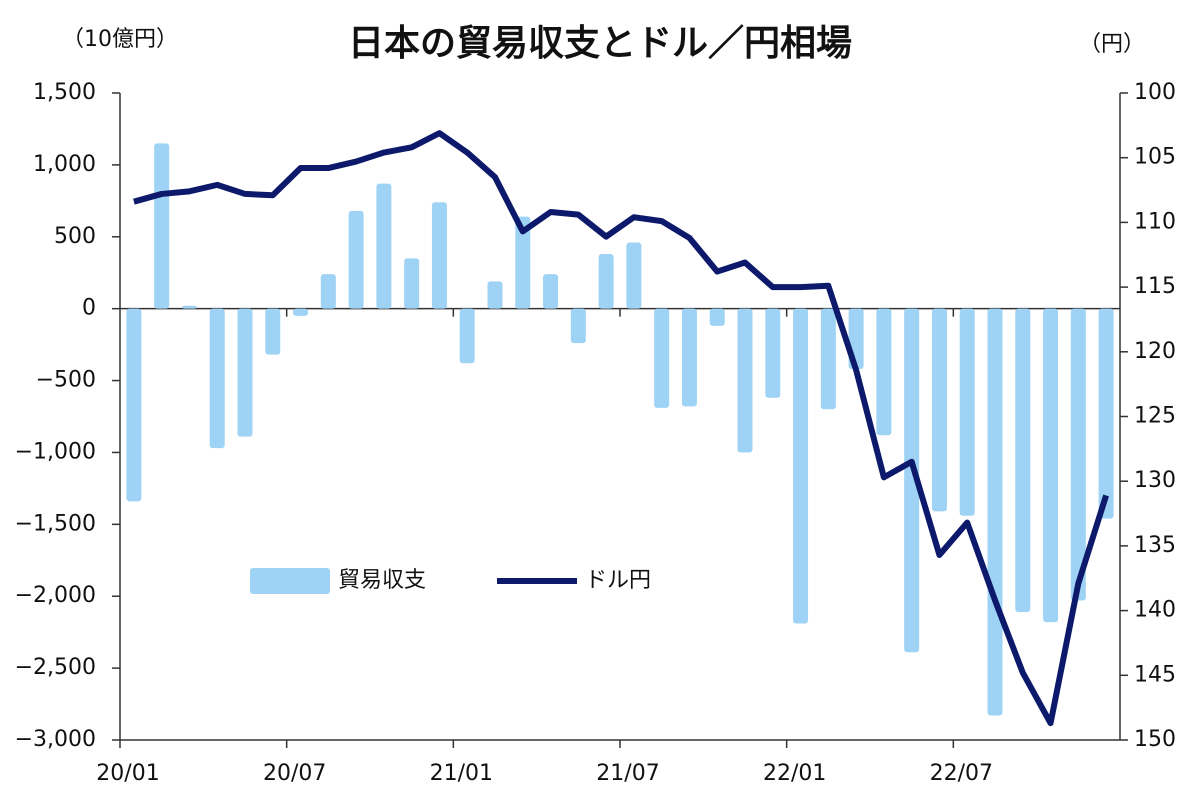 Image resolution: width=1200 pixels, height=800 pixels. What do you see at coordinates (600, 43) in the screenshot?
I see `chart-title: 日本の貿易収支とドル／円相場` at bounding box center [600, 43].